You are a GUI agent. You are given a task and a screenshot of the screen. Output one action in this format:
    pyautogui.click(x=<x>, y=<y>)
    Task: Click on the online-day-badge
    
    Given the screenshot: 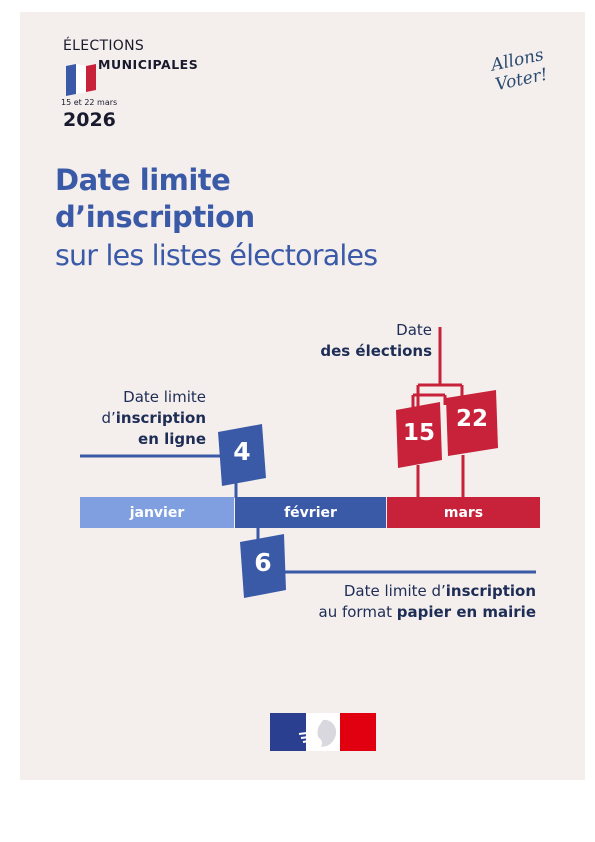 What is the action you would take?
    pyautogui.click(x=242, y=455)
    